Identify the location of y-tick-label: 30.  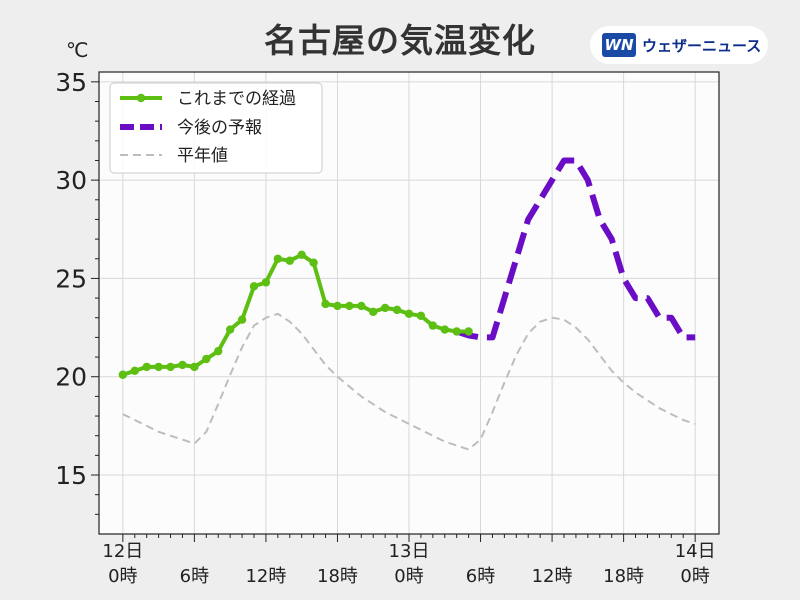
(71, 180).